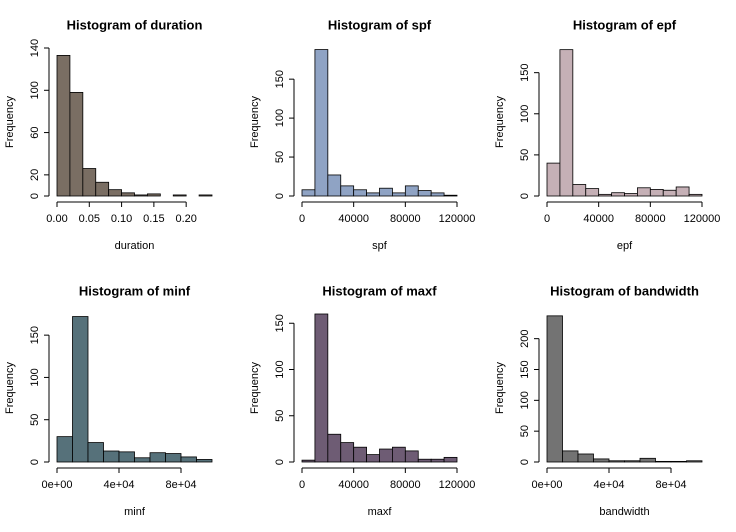 The image size is (736, 532). What do you see at coordinates (624, 290) in the screenshot?
I see `chart-title: Histogram of bandwidth` at bounding box center [624, 290].